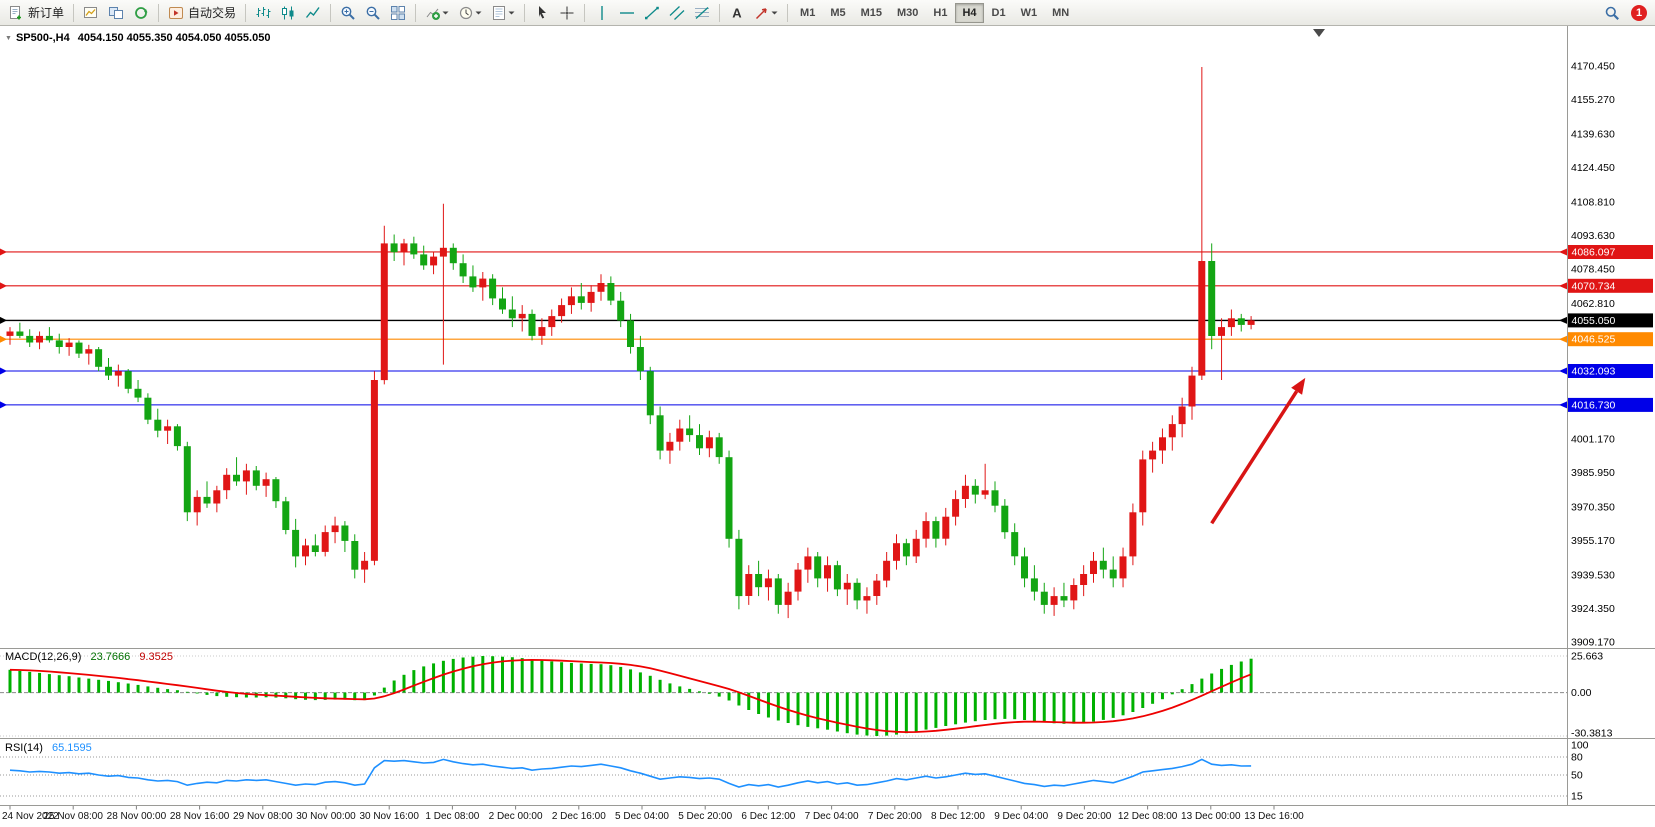  I want to click on timeframe-h1: H1, so click(940, 13).